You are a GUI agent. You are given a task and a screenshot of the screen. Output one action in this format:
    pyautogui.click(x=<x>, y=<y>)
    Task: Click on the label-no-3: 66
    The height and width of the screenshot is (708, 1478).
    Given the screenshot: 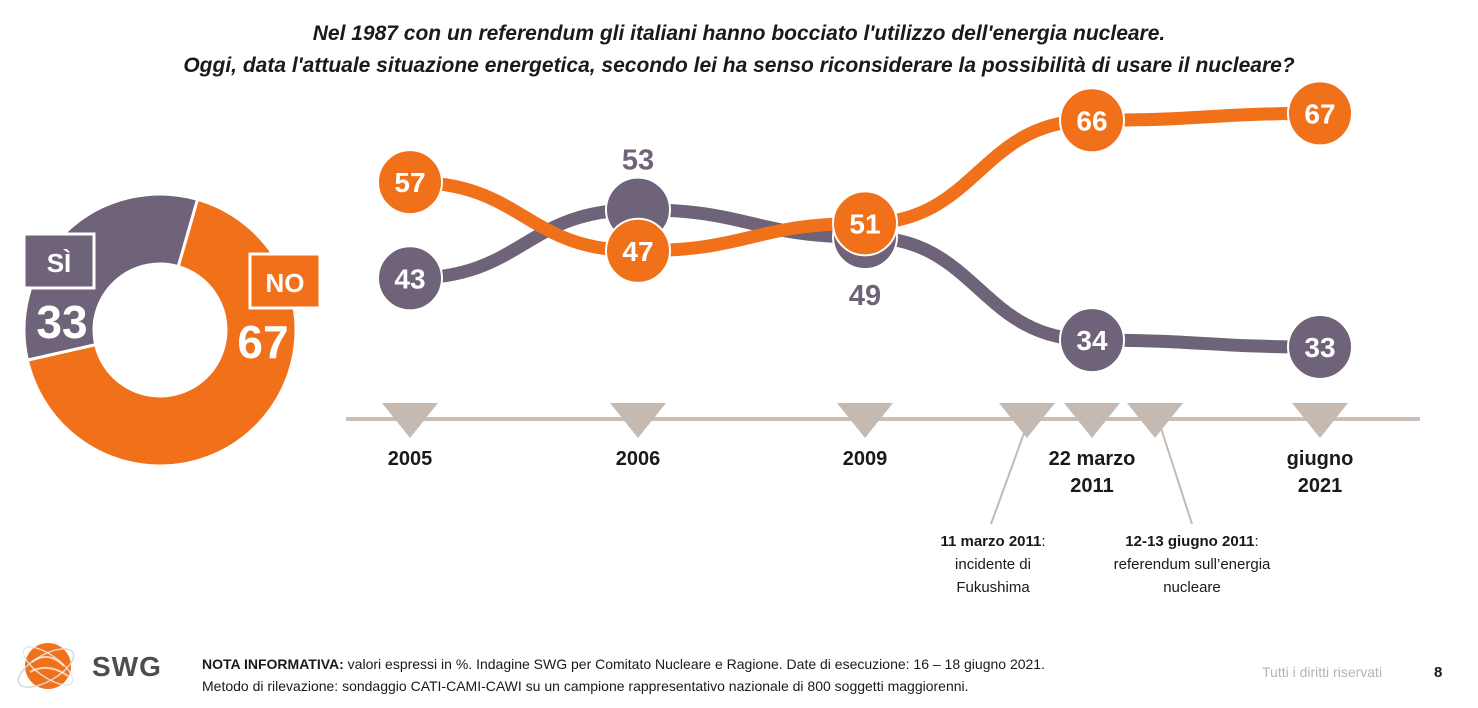 What is the action you would take?
    pyautogui.click(x=1091, y=120)
    